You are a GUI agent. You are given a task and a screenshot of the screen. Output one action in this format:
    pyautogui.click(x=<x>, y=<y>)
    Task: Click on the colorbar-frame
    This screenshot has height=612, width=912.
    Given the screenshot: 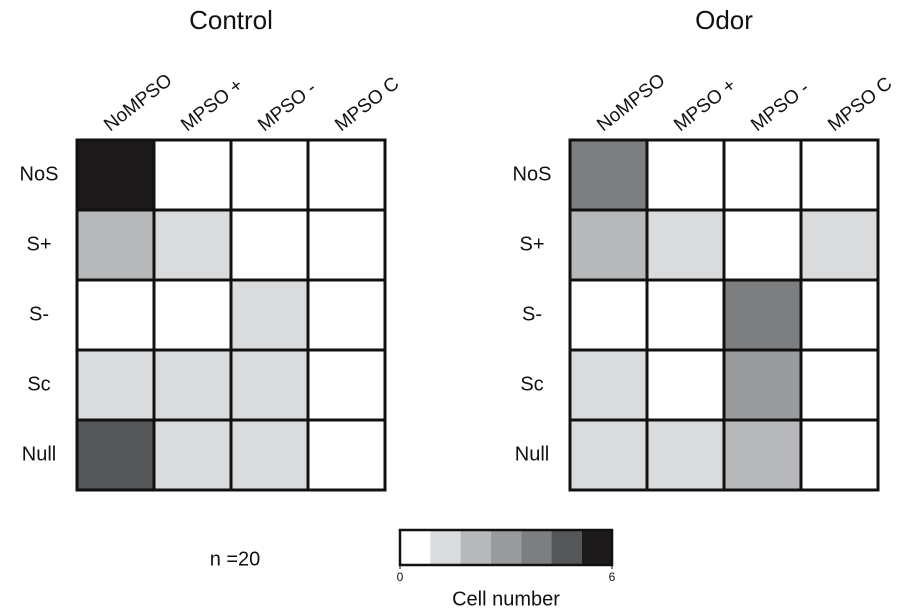 What is the action you would take?
    pyautogui.click(x=506, y=547)
    